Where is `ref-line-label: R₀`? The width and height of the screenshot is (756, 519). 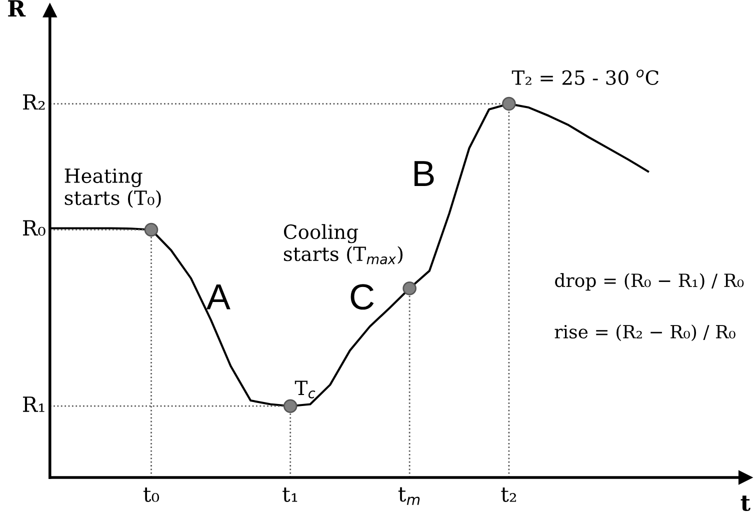 ref-line-label: R₀ is located at coordinates (34, 228).